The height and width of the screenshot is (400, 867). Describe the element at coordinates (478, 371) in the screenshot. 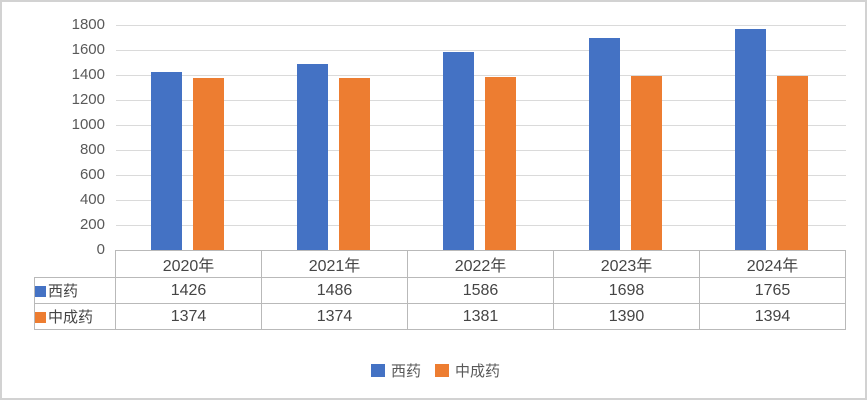

I see `legend-label: 中成药` at that location.